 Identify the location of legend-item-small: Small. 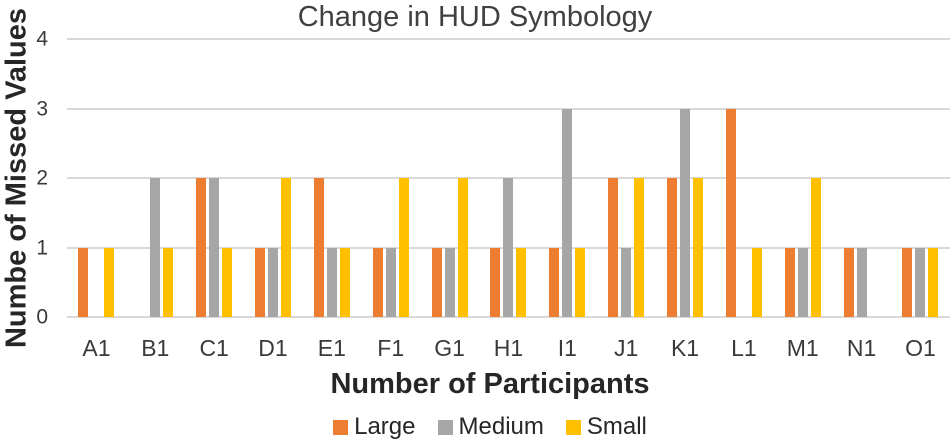
(606, 427).